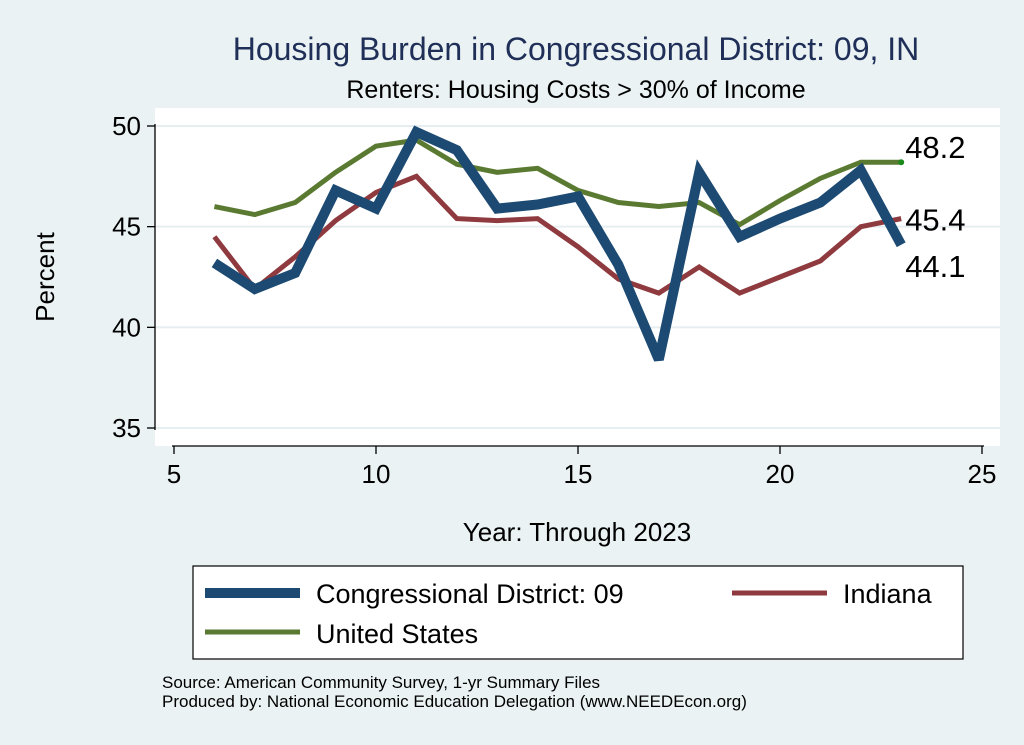  Describe the element at coordinates (575, 90) in the screenshot. I see `chart-subtitle: Renters: Housing Costs > 30% of Income` at that location.